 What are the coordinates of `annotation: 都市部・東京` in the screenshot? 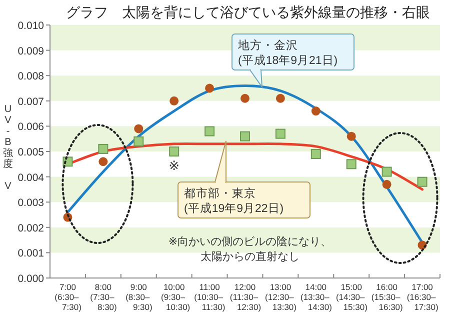 It's located at (220, 193).